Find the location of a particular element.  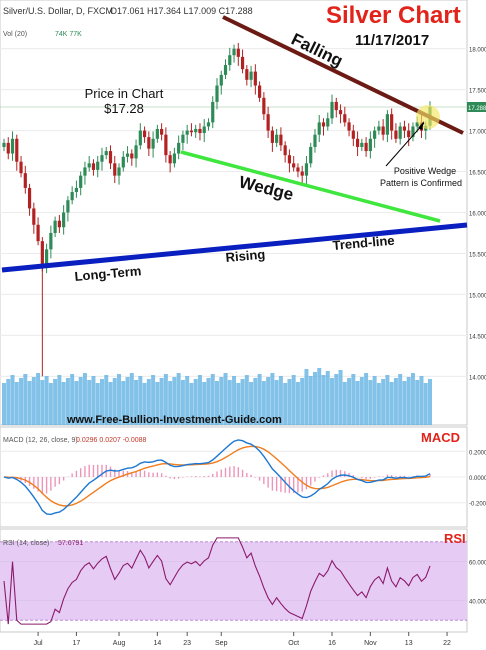

y-tick-label: 17.500 is located at coordinates (477, 92).